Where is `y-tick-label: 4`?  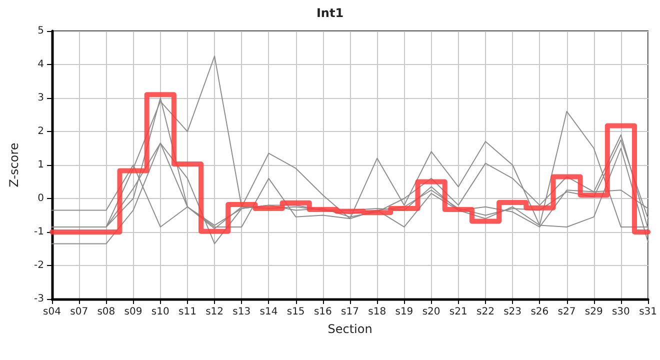
y-tick-label: 4 is located at coordinates (41, 64).